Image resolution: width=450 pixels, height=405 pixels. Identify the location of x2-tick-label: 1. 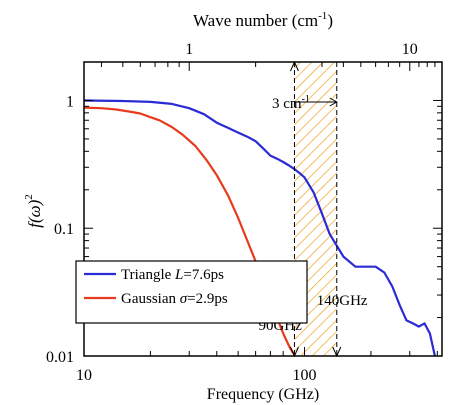
(189, 49).